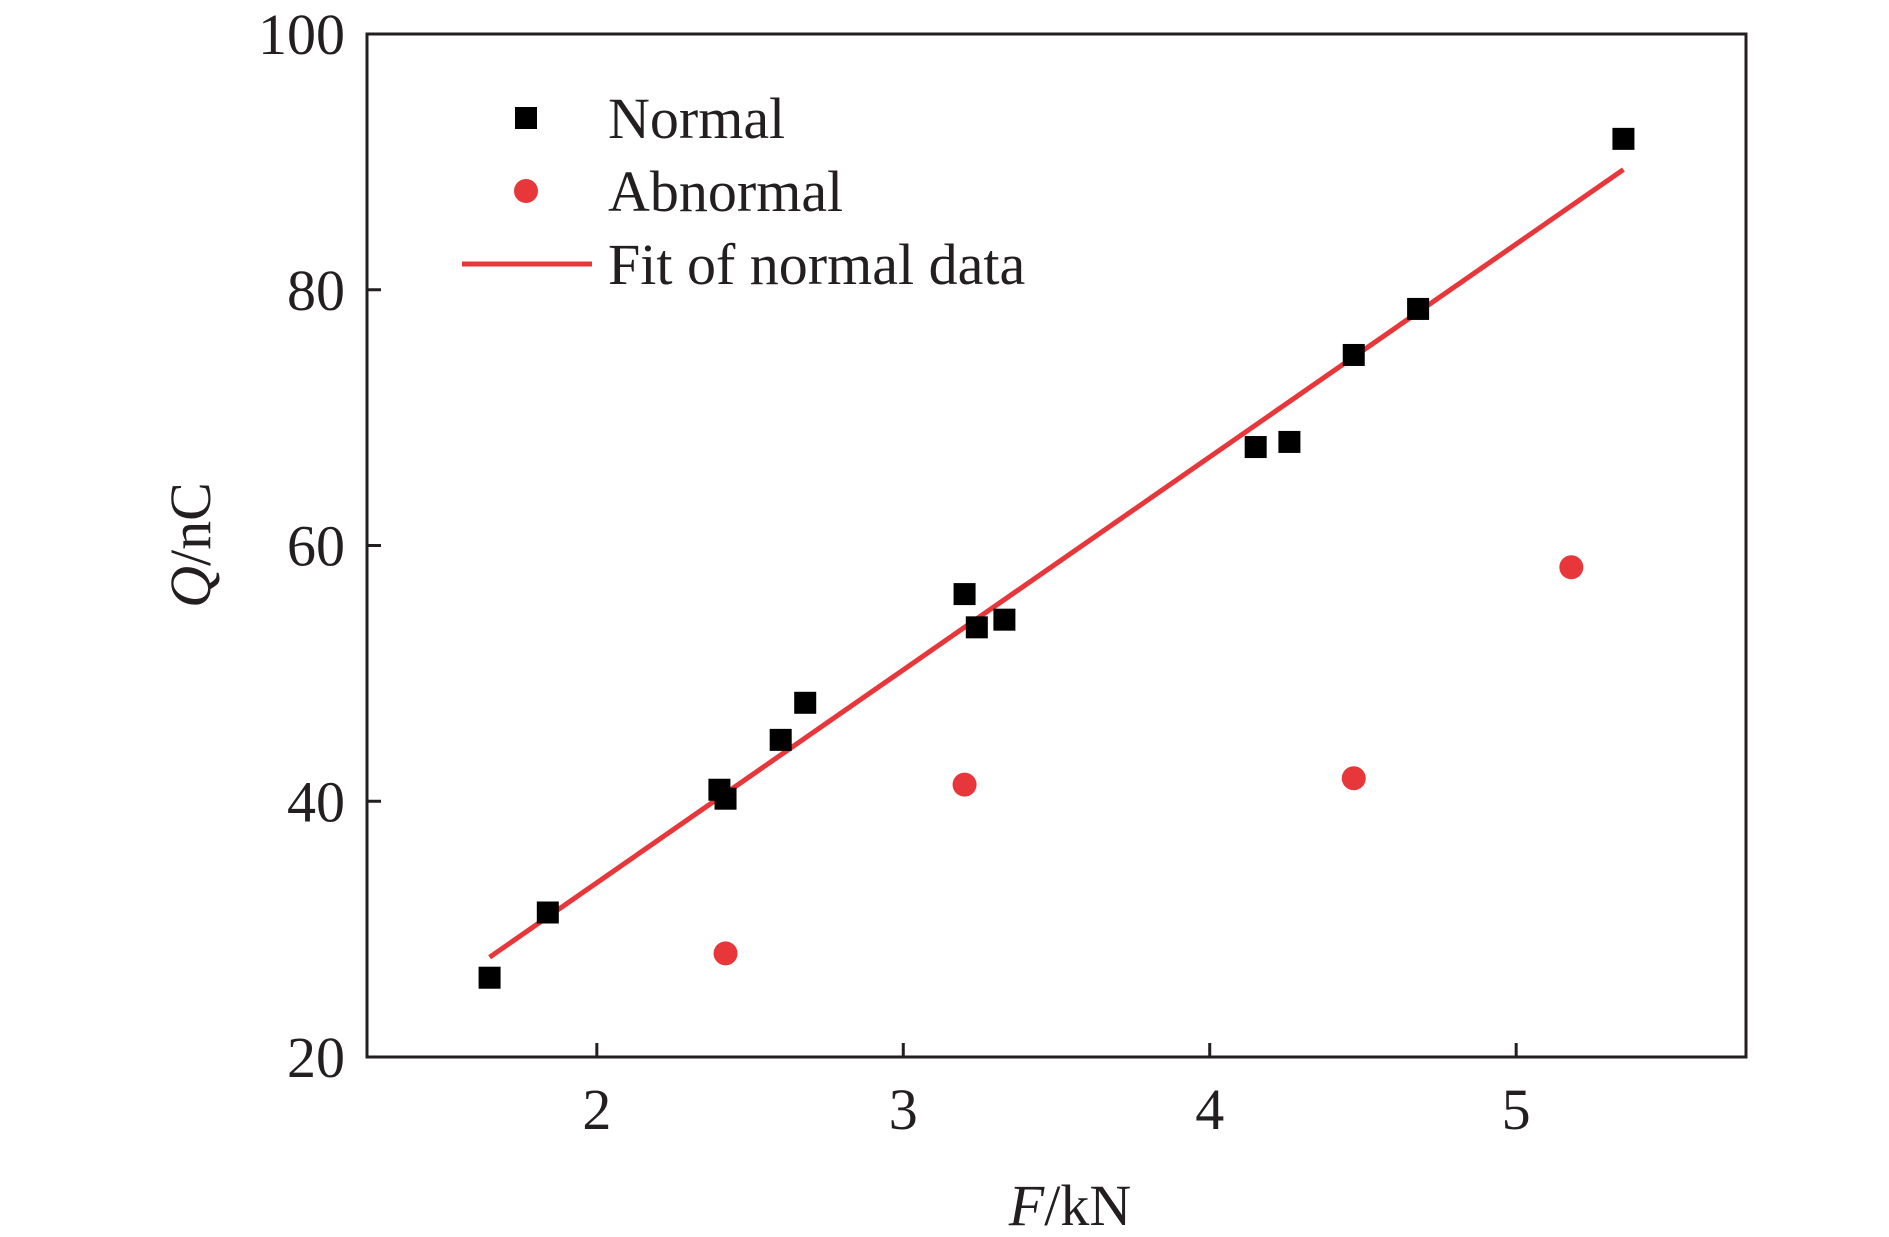 This screenshot has width=1889, height=1237. I want to click on y-tick-label: 40, so click(316, 801).